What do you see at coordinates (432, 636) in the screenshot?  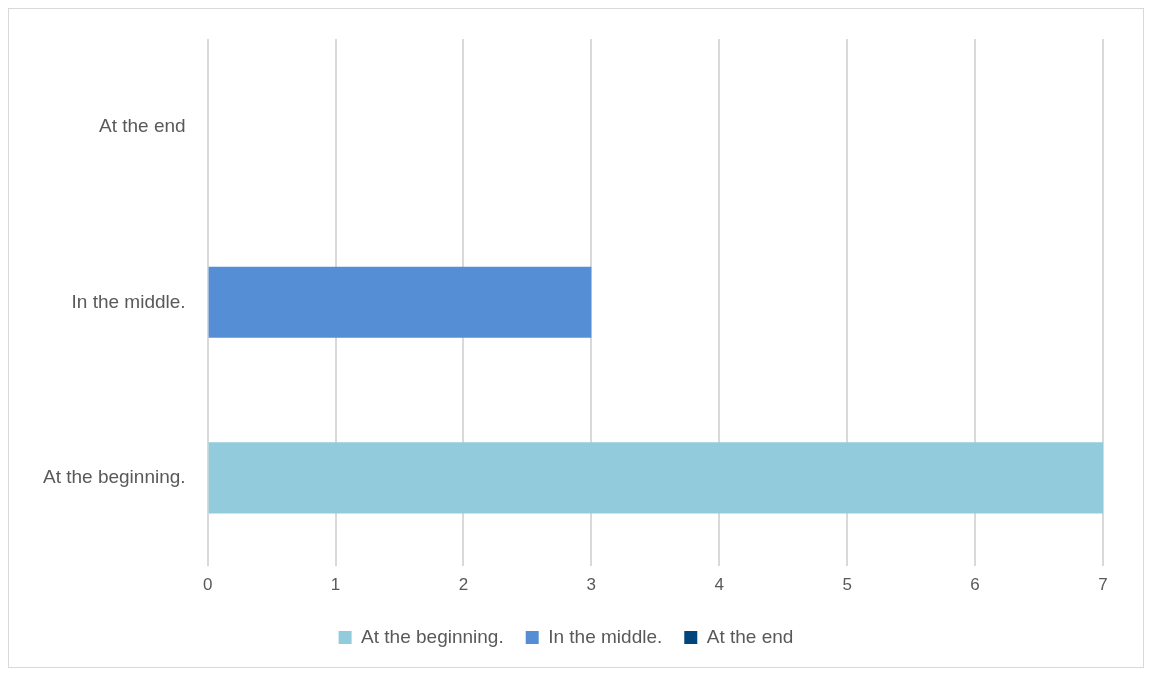 I see `legend-label: At the beginning.` at bounding box center [432, 636].